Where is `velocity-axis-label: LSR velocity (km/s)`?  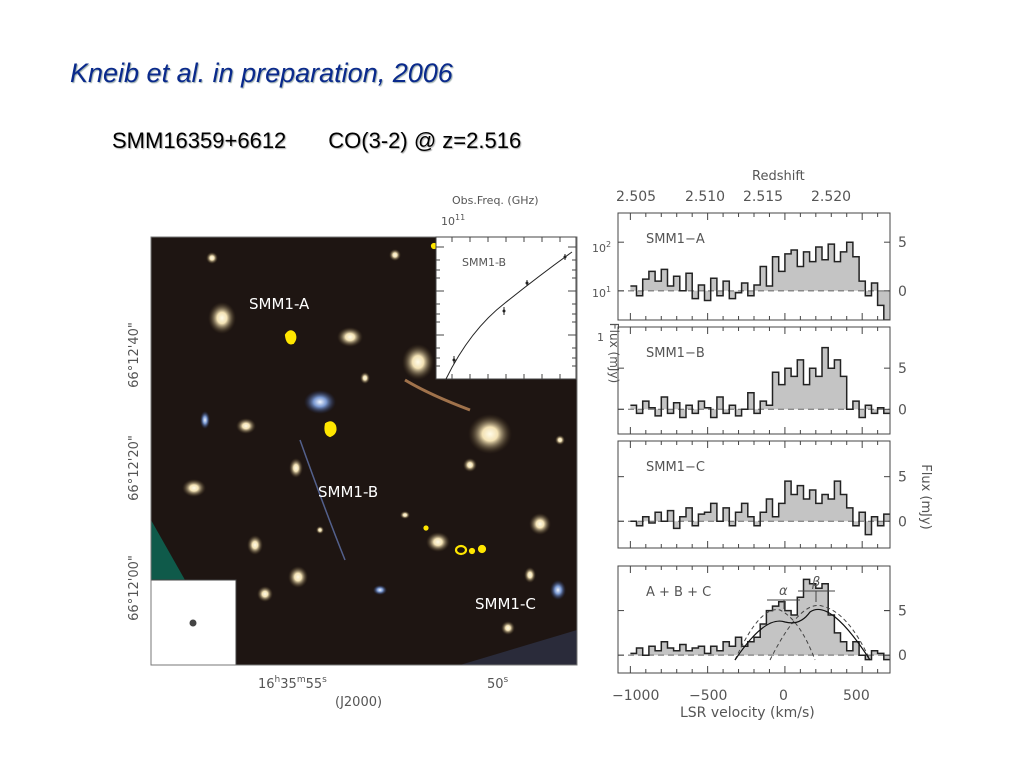
velocity-axis-label: LSR velocity (km/s) is located at coordinates (747, 713).